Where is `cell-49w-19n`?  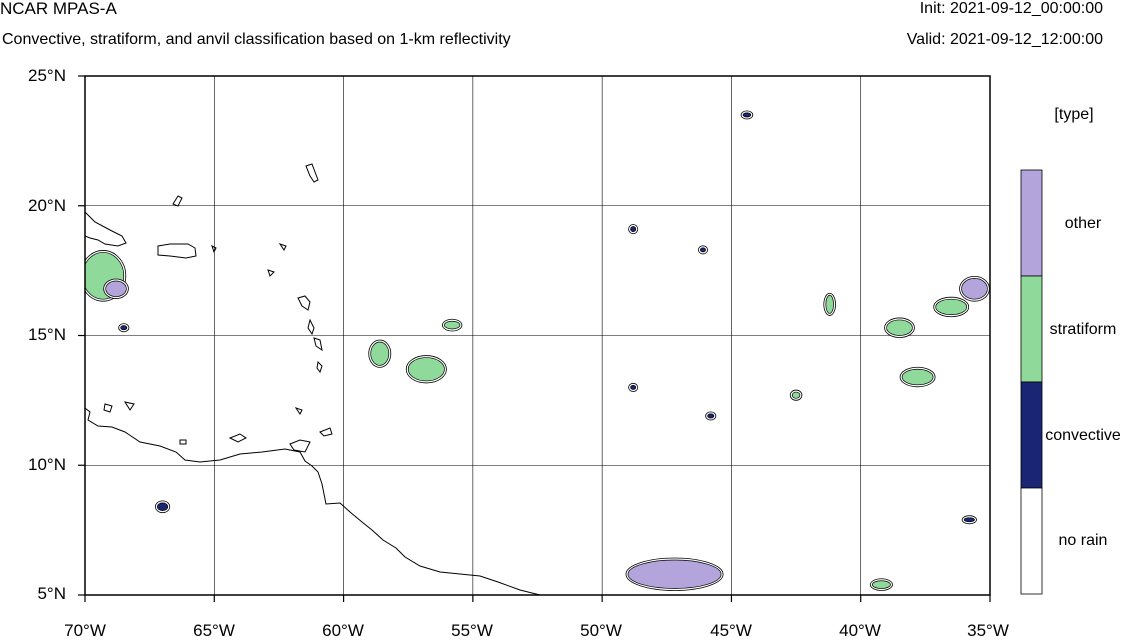
cell-49w-19n is located at coordinates (633, 229).